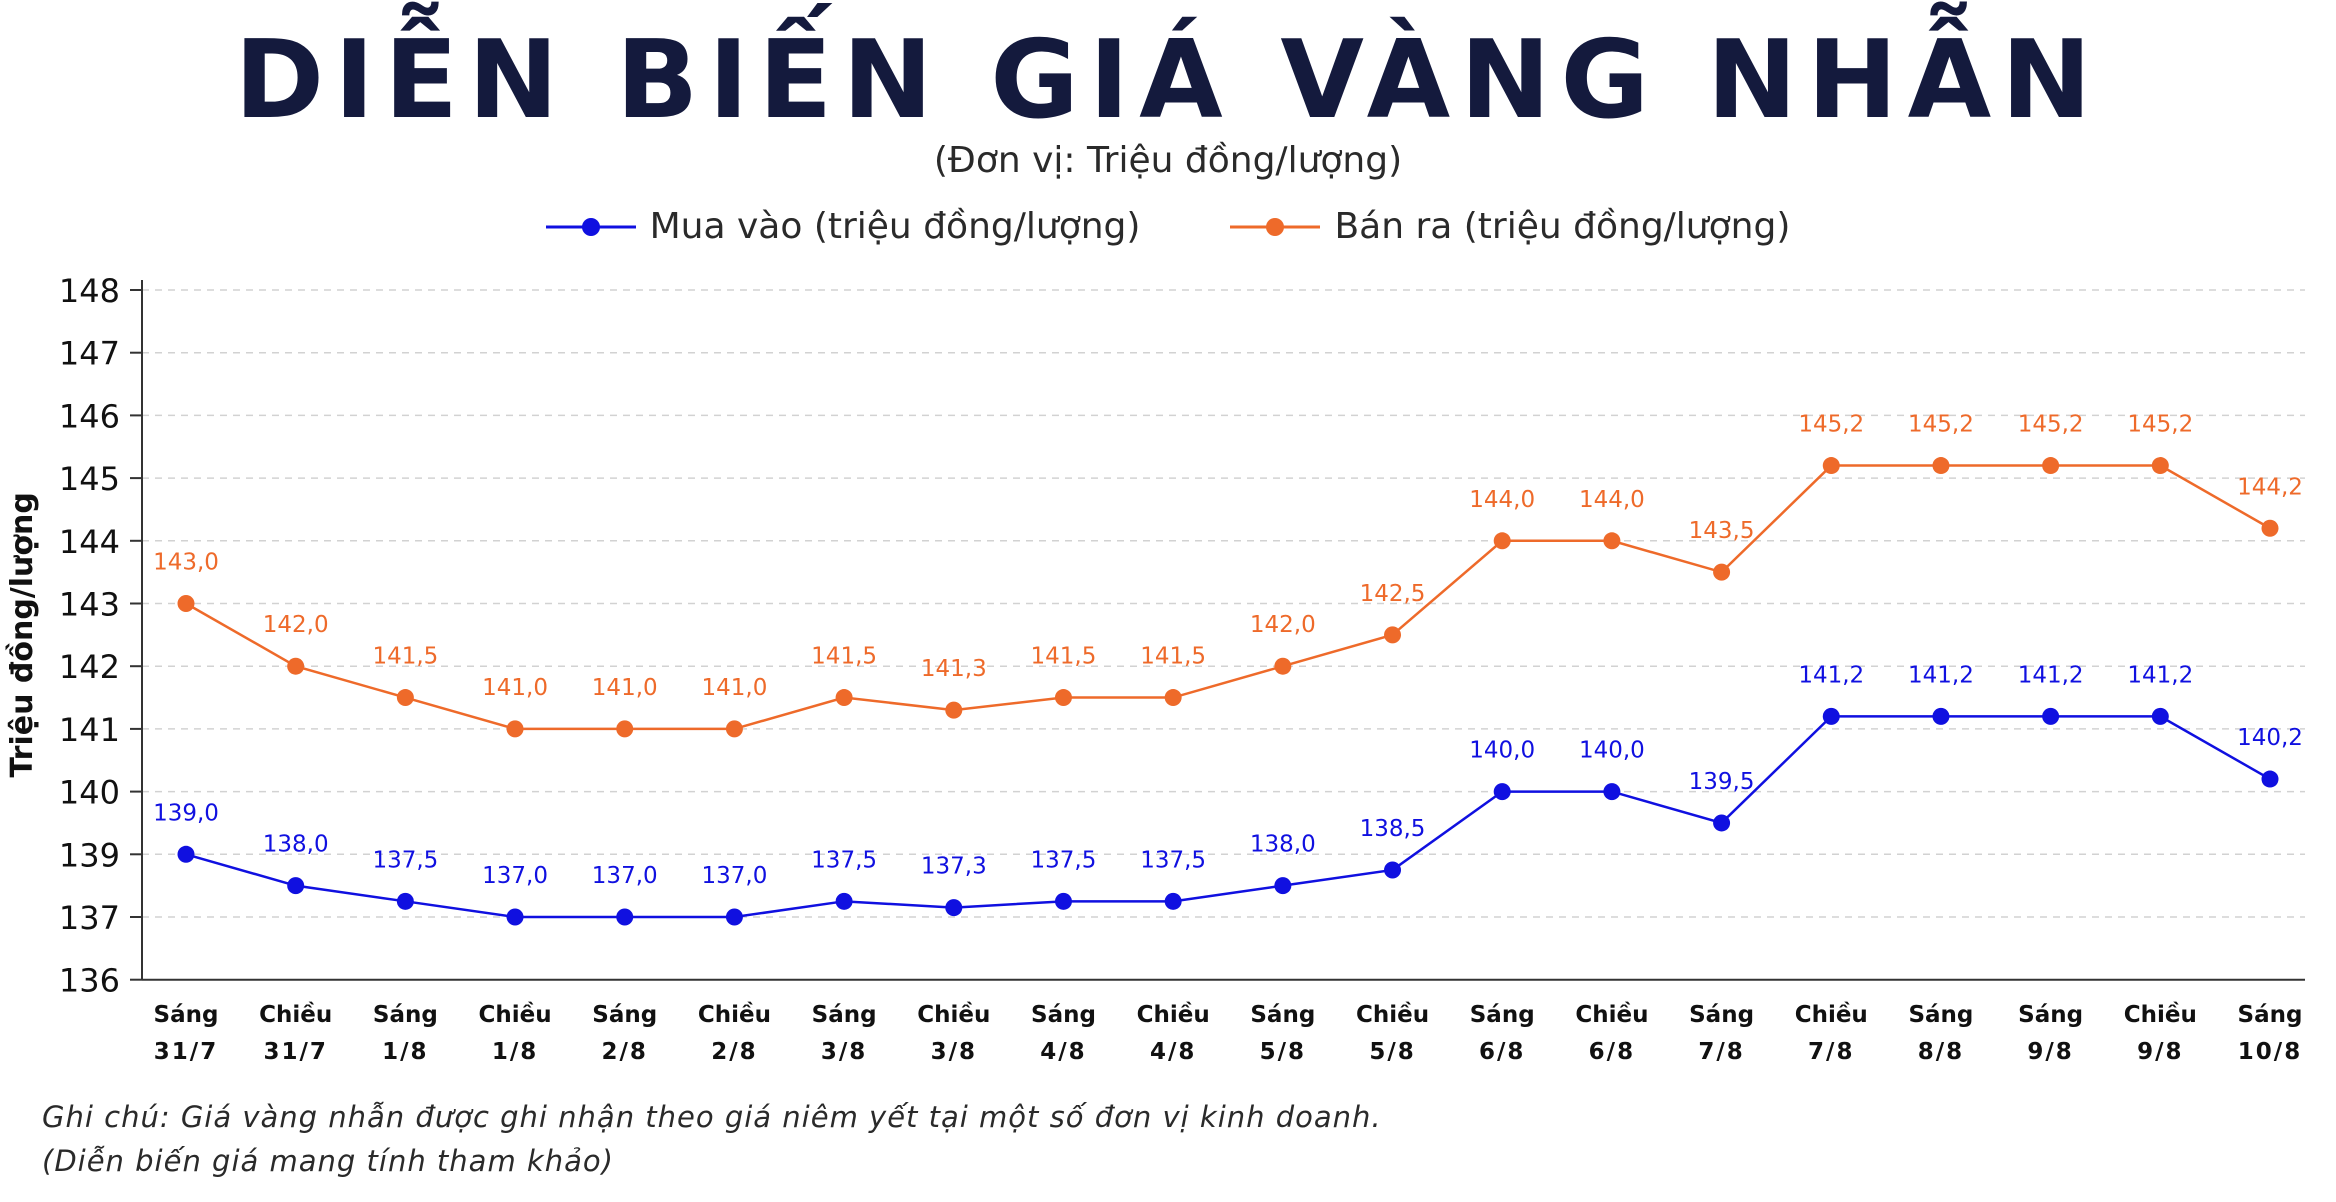  What do you see at coordinates (89, 354) in the screenshot?
I see `y-tick-label: 147` at bounding box center [89, 354].